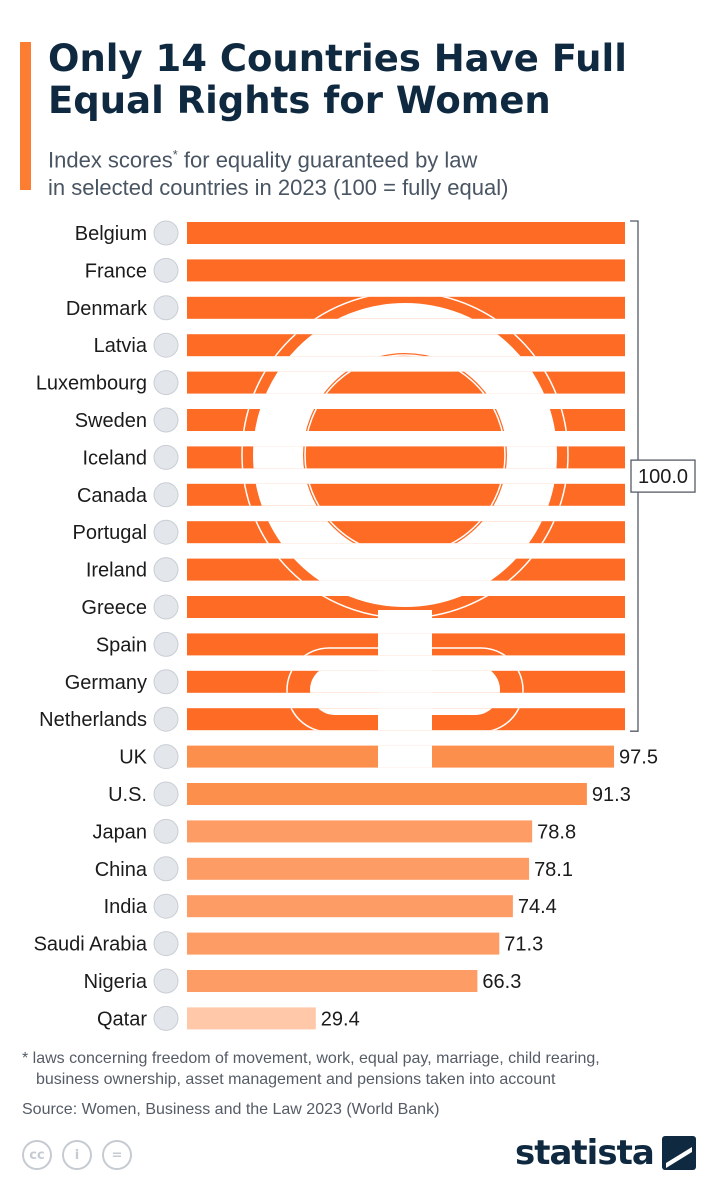 The width and height of the screenshot is (720, 1200). Describe the element at coordinates (116, 571) in the screenshot. I see `category-label: Ireland` at that location.